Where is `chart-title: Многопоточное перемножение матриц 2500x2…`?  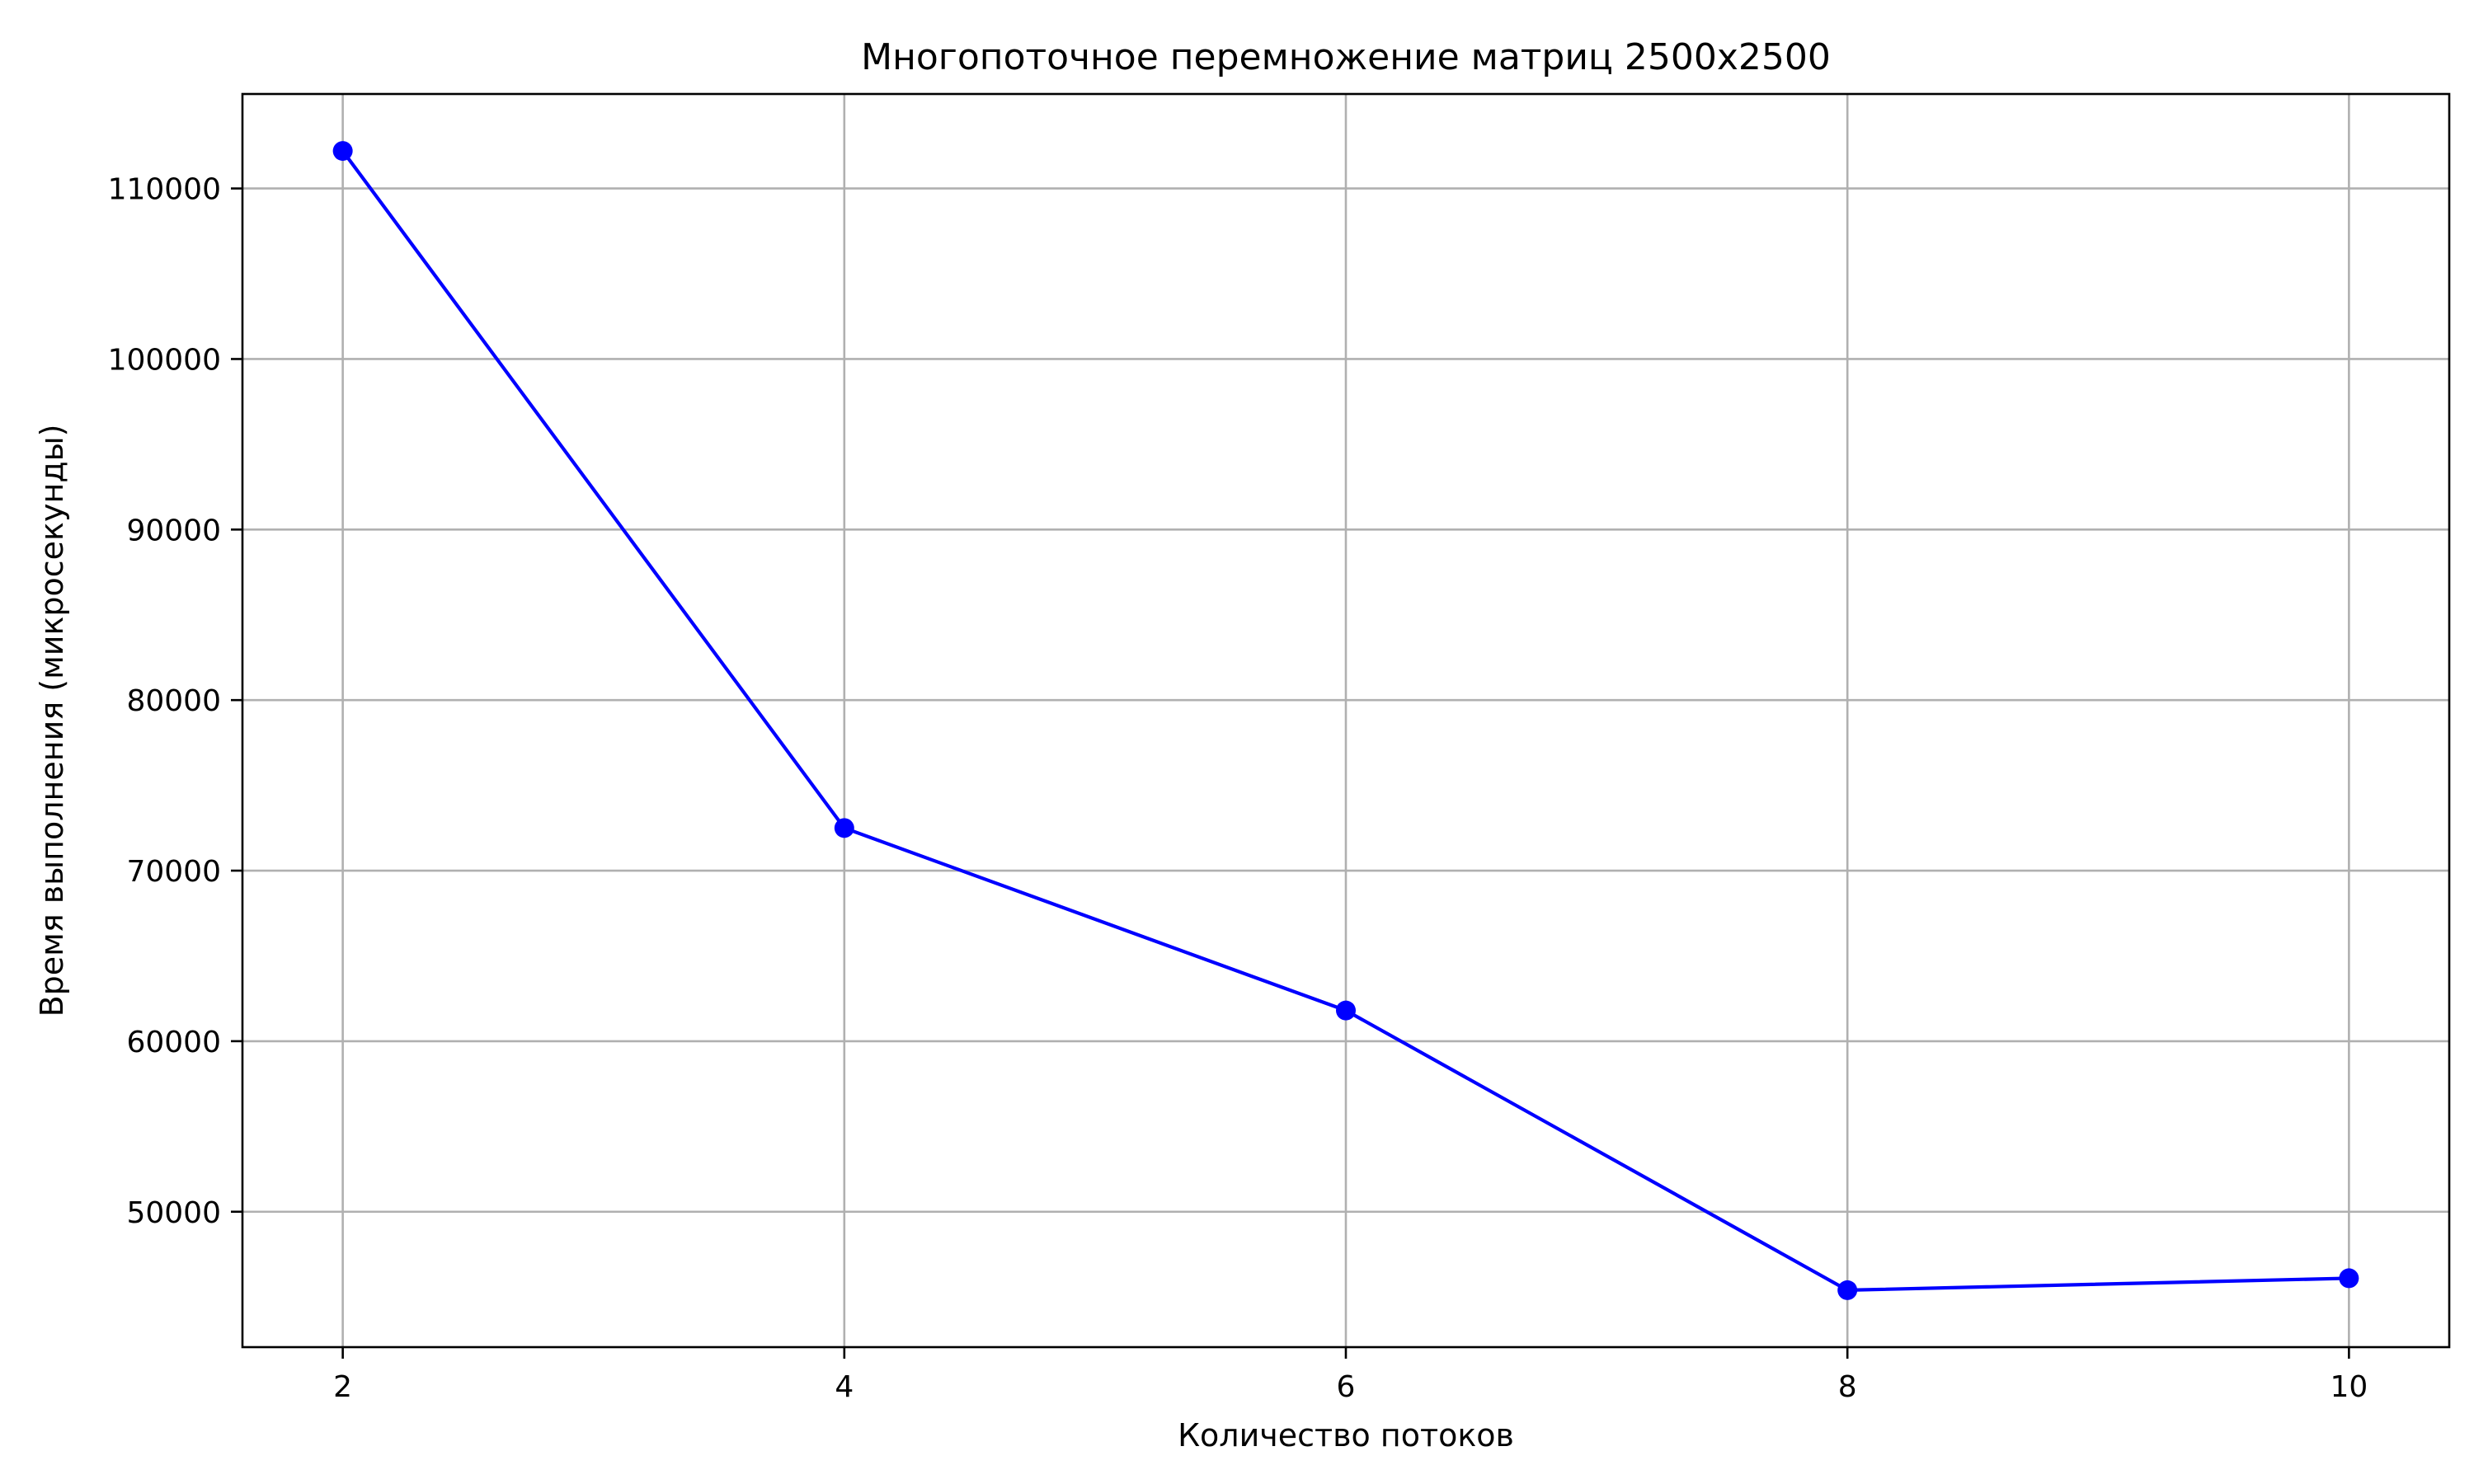 chart-title: Многопоточное перемножение матриц 2500x2… is located at coordinates (1346, 57).